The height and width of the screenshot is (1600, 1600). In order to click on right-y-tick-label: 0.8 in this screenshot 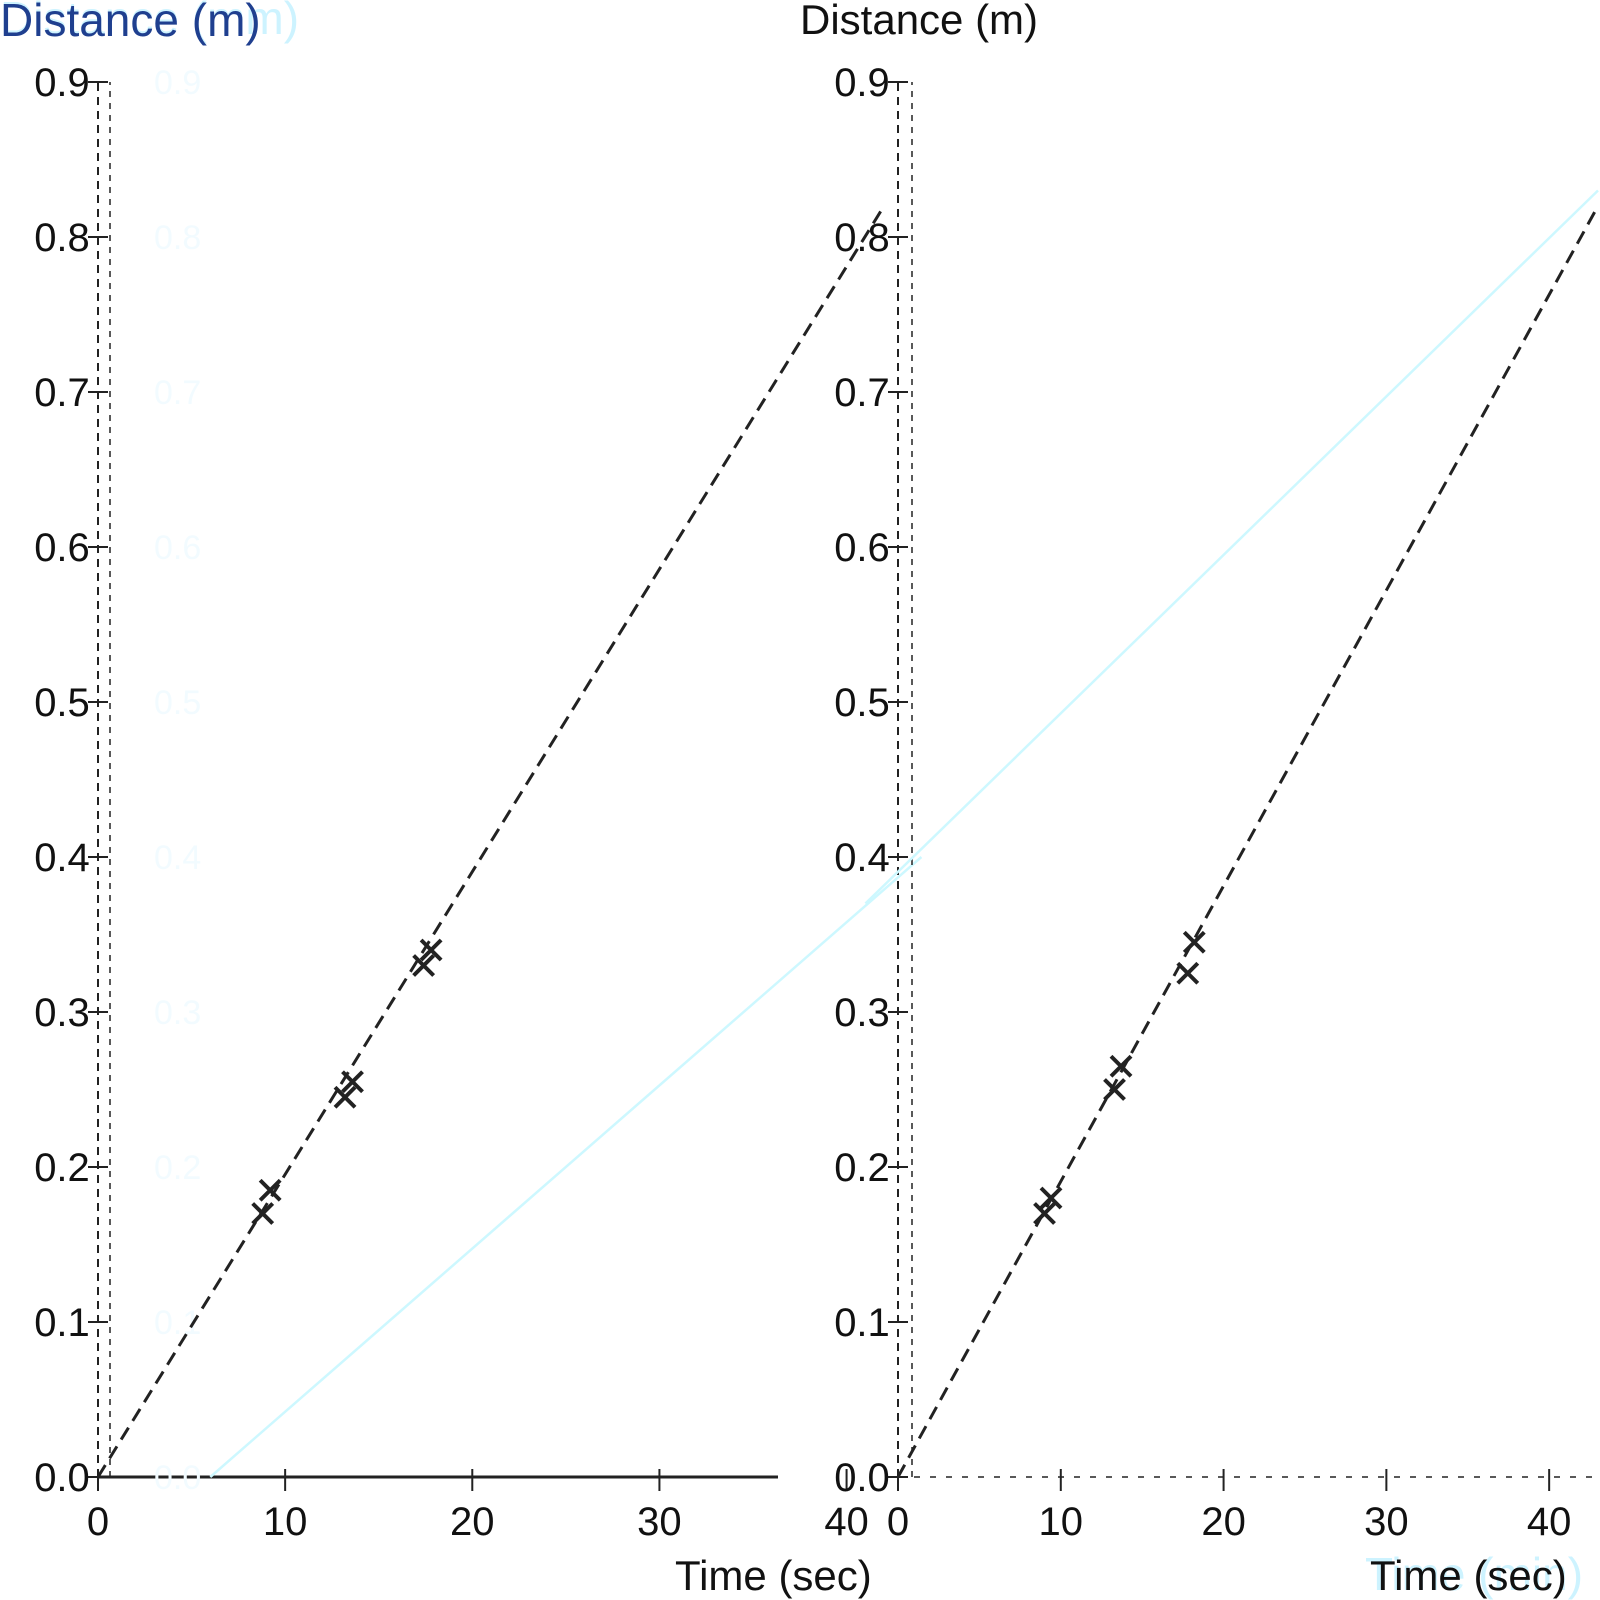, I will do `click(862, 238)`.